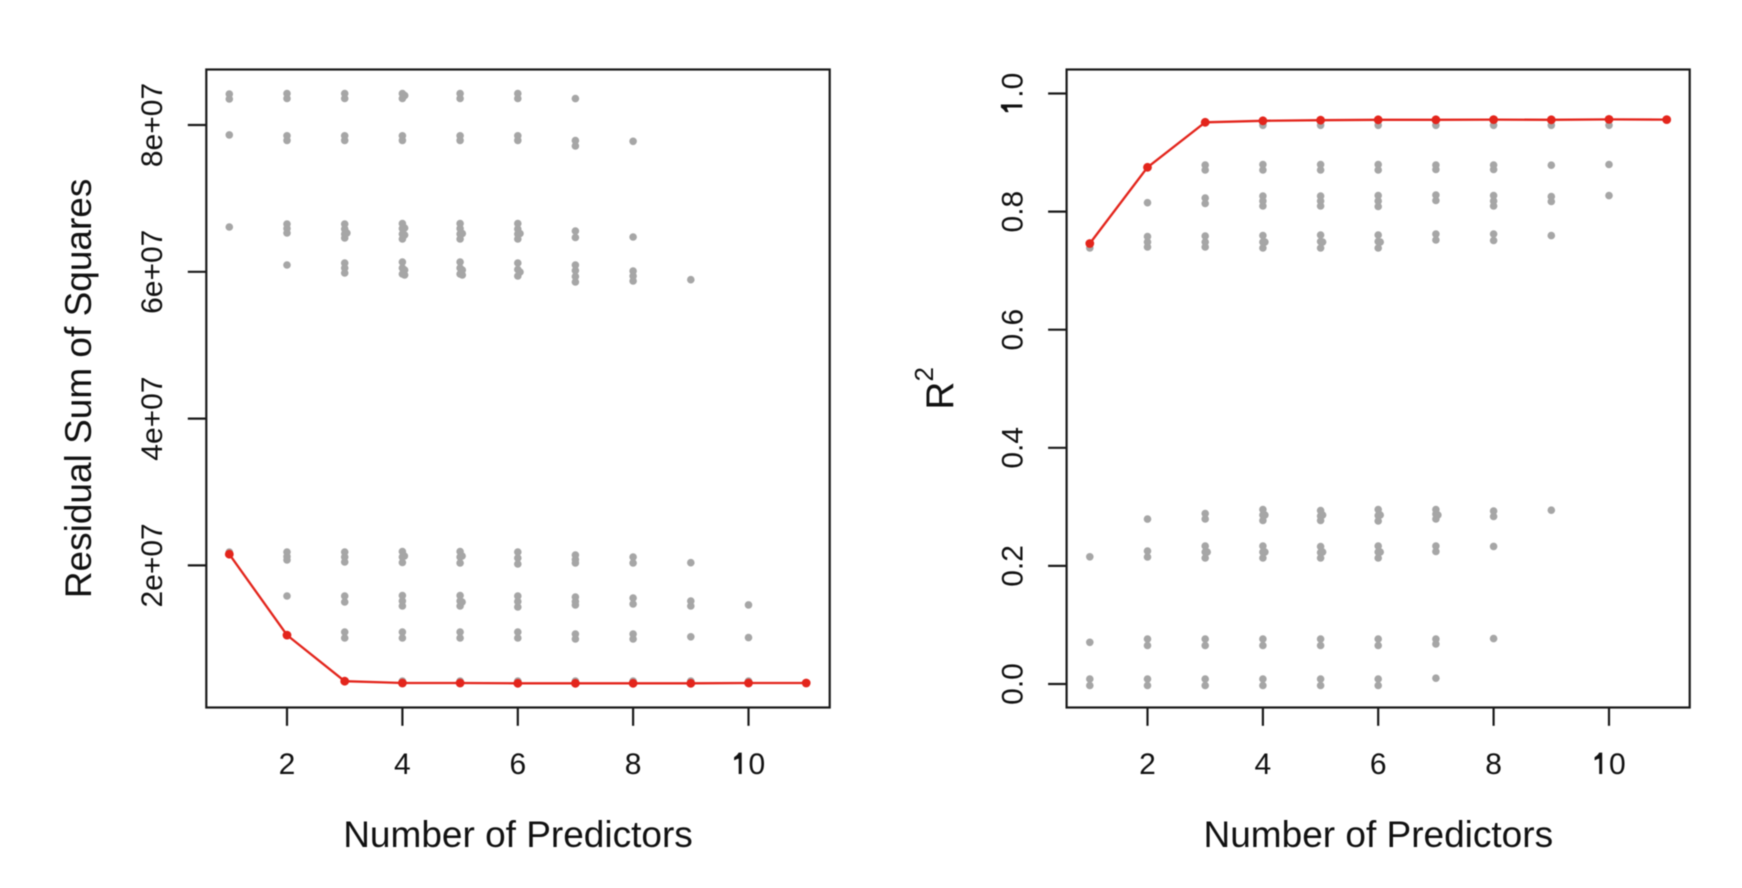 This screenshot has height=888, width=1742. I want to click on svg-text: 4e+07, so click(152, 418).